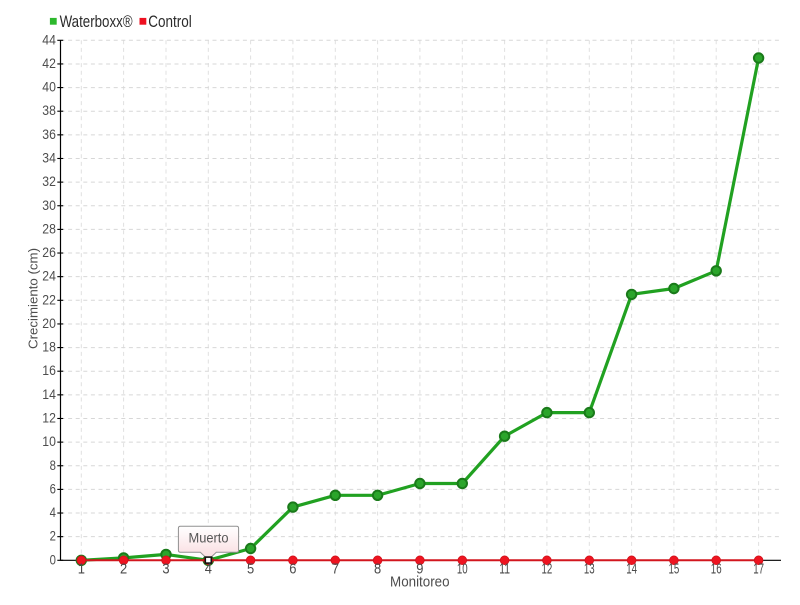 The image size is (800, 605). What do you see at coordinates (96, 21) in the screenshot?
I see `svg-text: Waterboxx®` at bounding box center [96, 21].